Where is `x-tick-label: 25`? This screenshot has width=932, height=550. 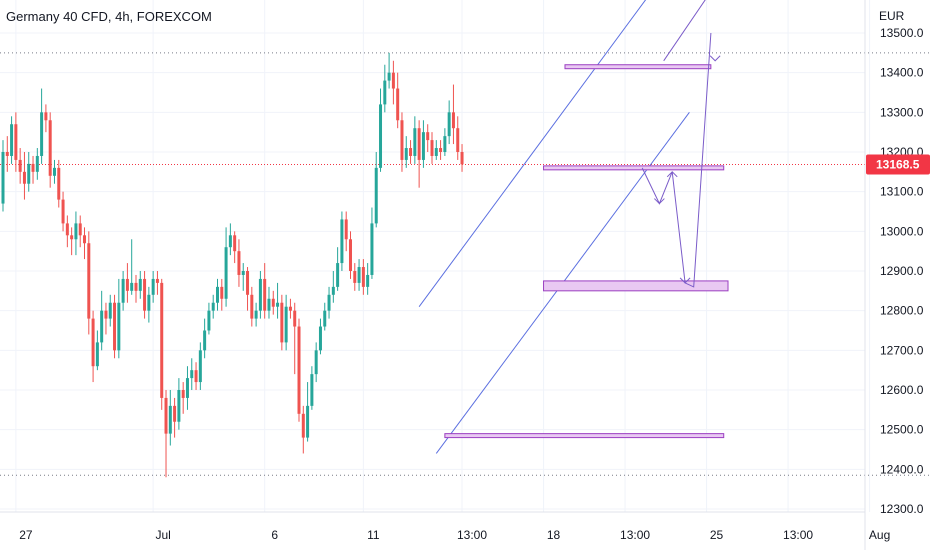 x-tick-label: 25 is located at coordinates (717, 535).